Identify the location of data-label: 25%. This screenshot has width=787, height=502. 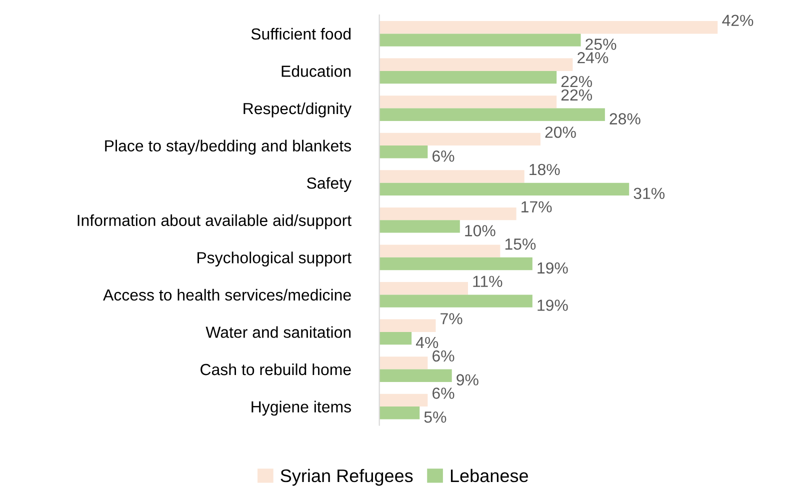
(601, 44).